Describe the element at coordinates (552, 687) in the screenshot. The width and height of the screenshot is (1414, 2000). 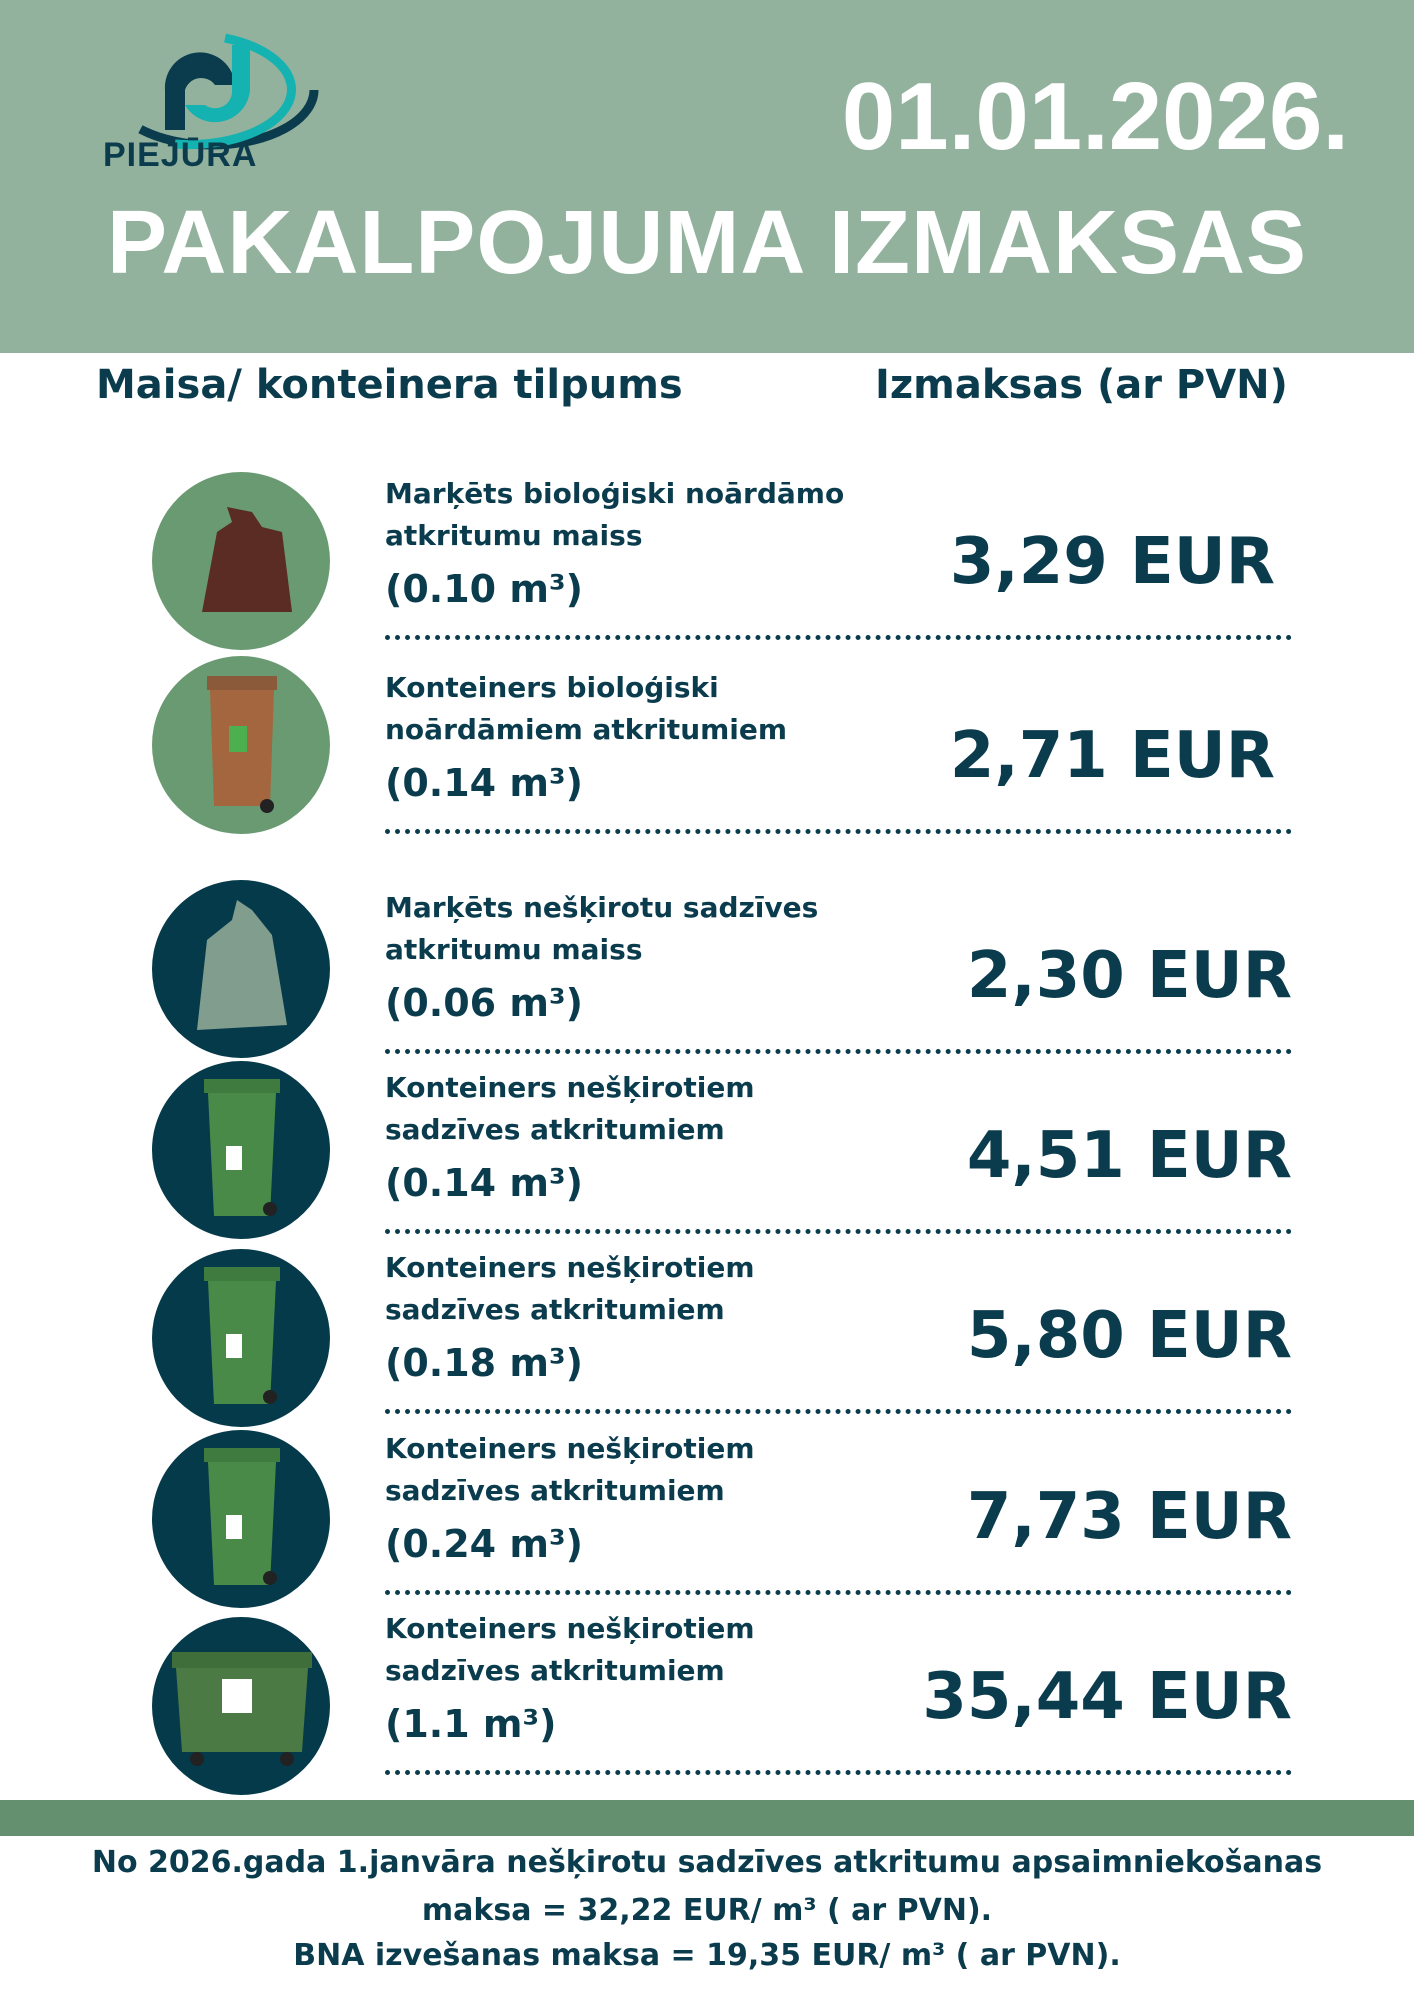
I see `item-label-line-1: Konteiners bioloģiski` at that location.